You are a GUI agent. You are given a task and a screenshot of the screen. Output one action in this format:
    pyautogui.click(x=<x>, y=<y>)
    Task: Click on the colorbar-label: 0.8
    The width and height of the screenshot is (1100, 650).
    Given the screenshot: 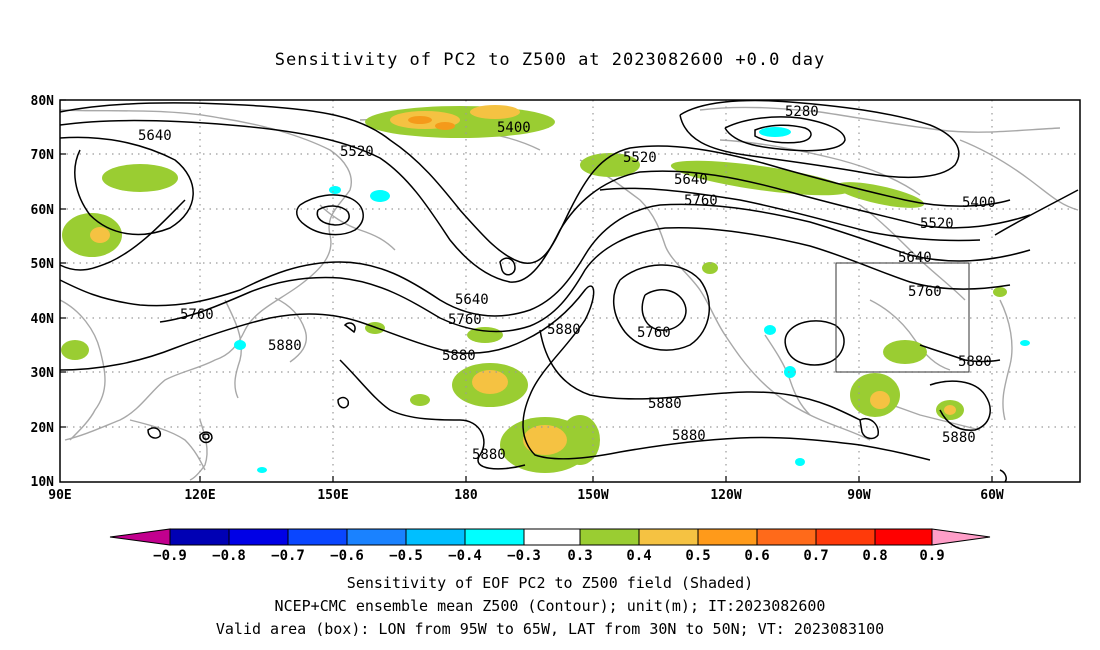 What is the action you would take?
    pyautogui.click(x=874, y=556)
    